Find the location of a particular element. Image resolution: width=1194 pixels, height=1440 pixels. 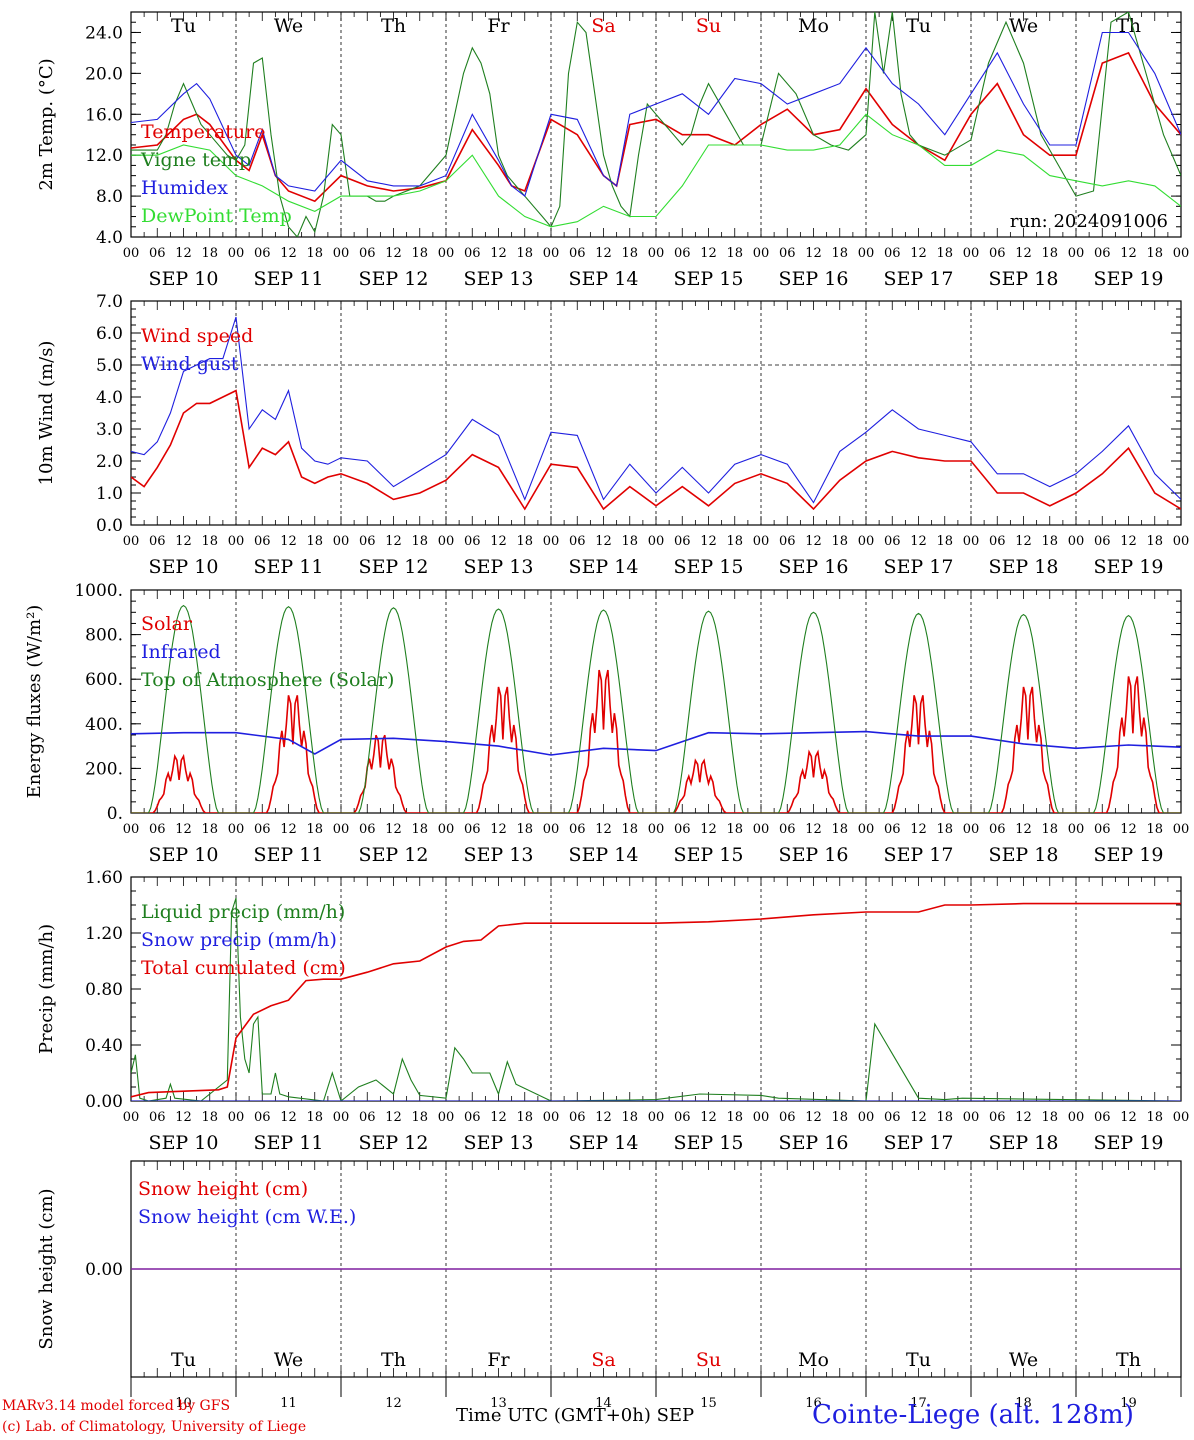

weekday-label: Fr is located at coordinates (498, 1360).